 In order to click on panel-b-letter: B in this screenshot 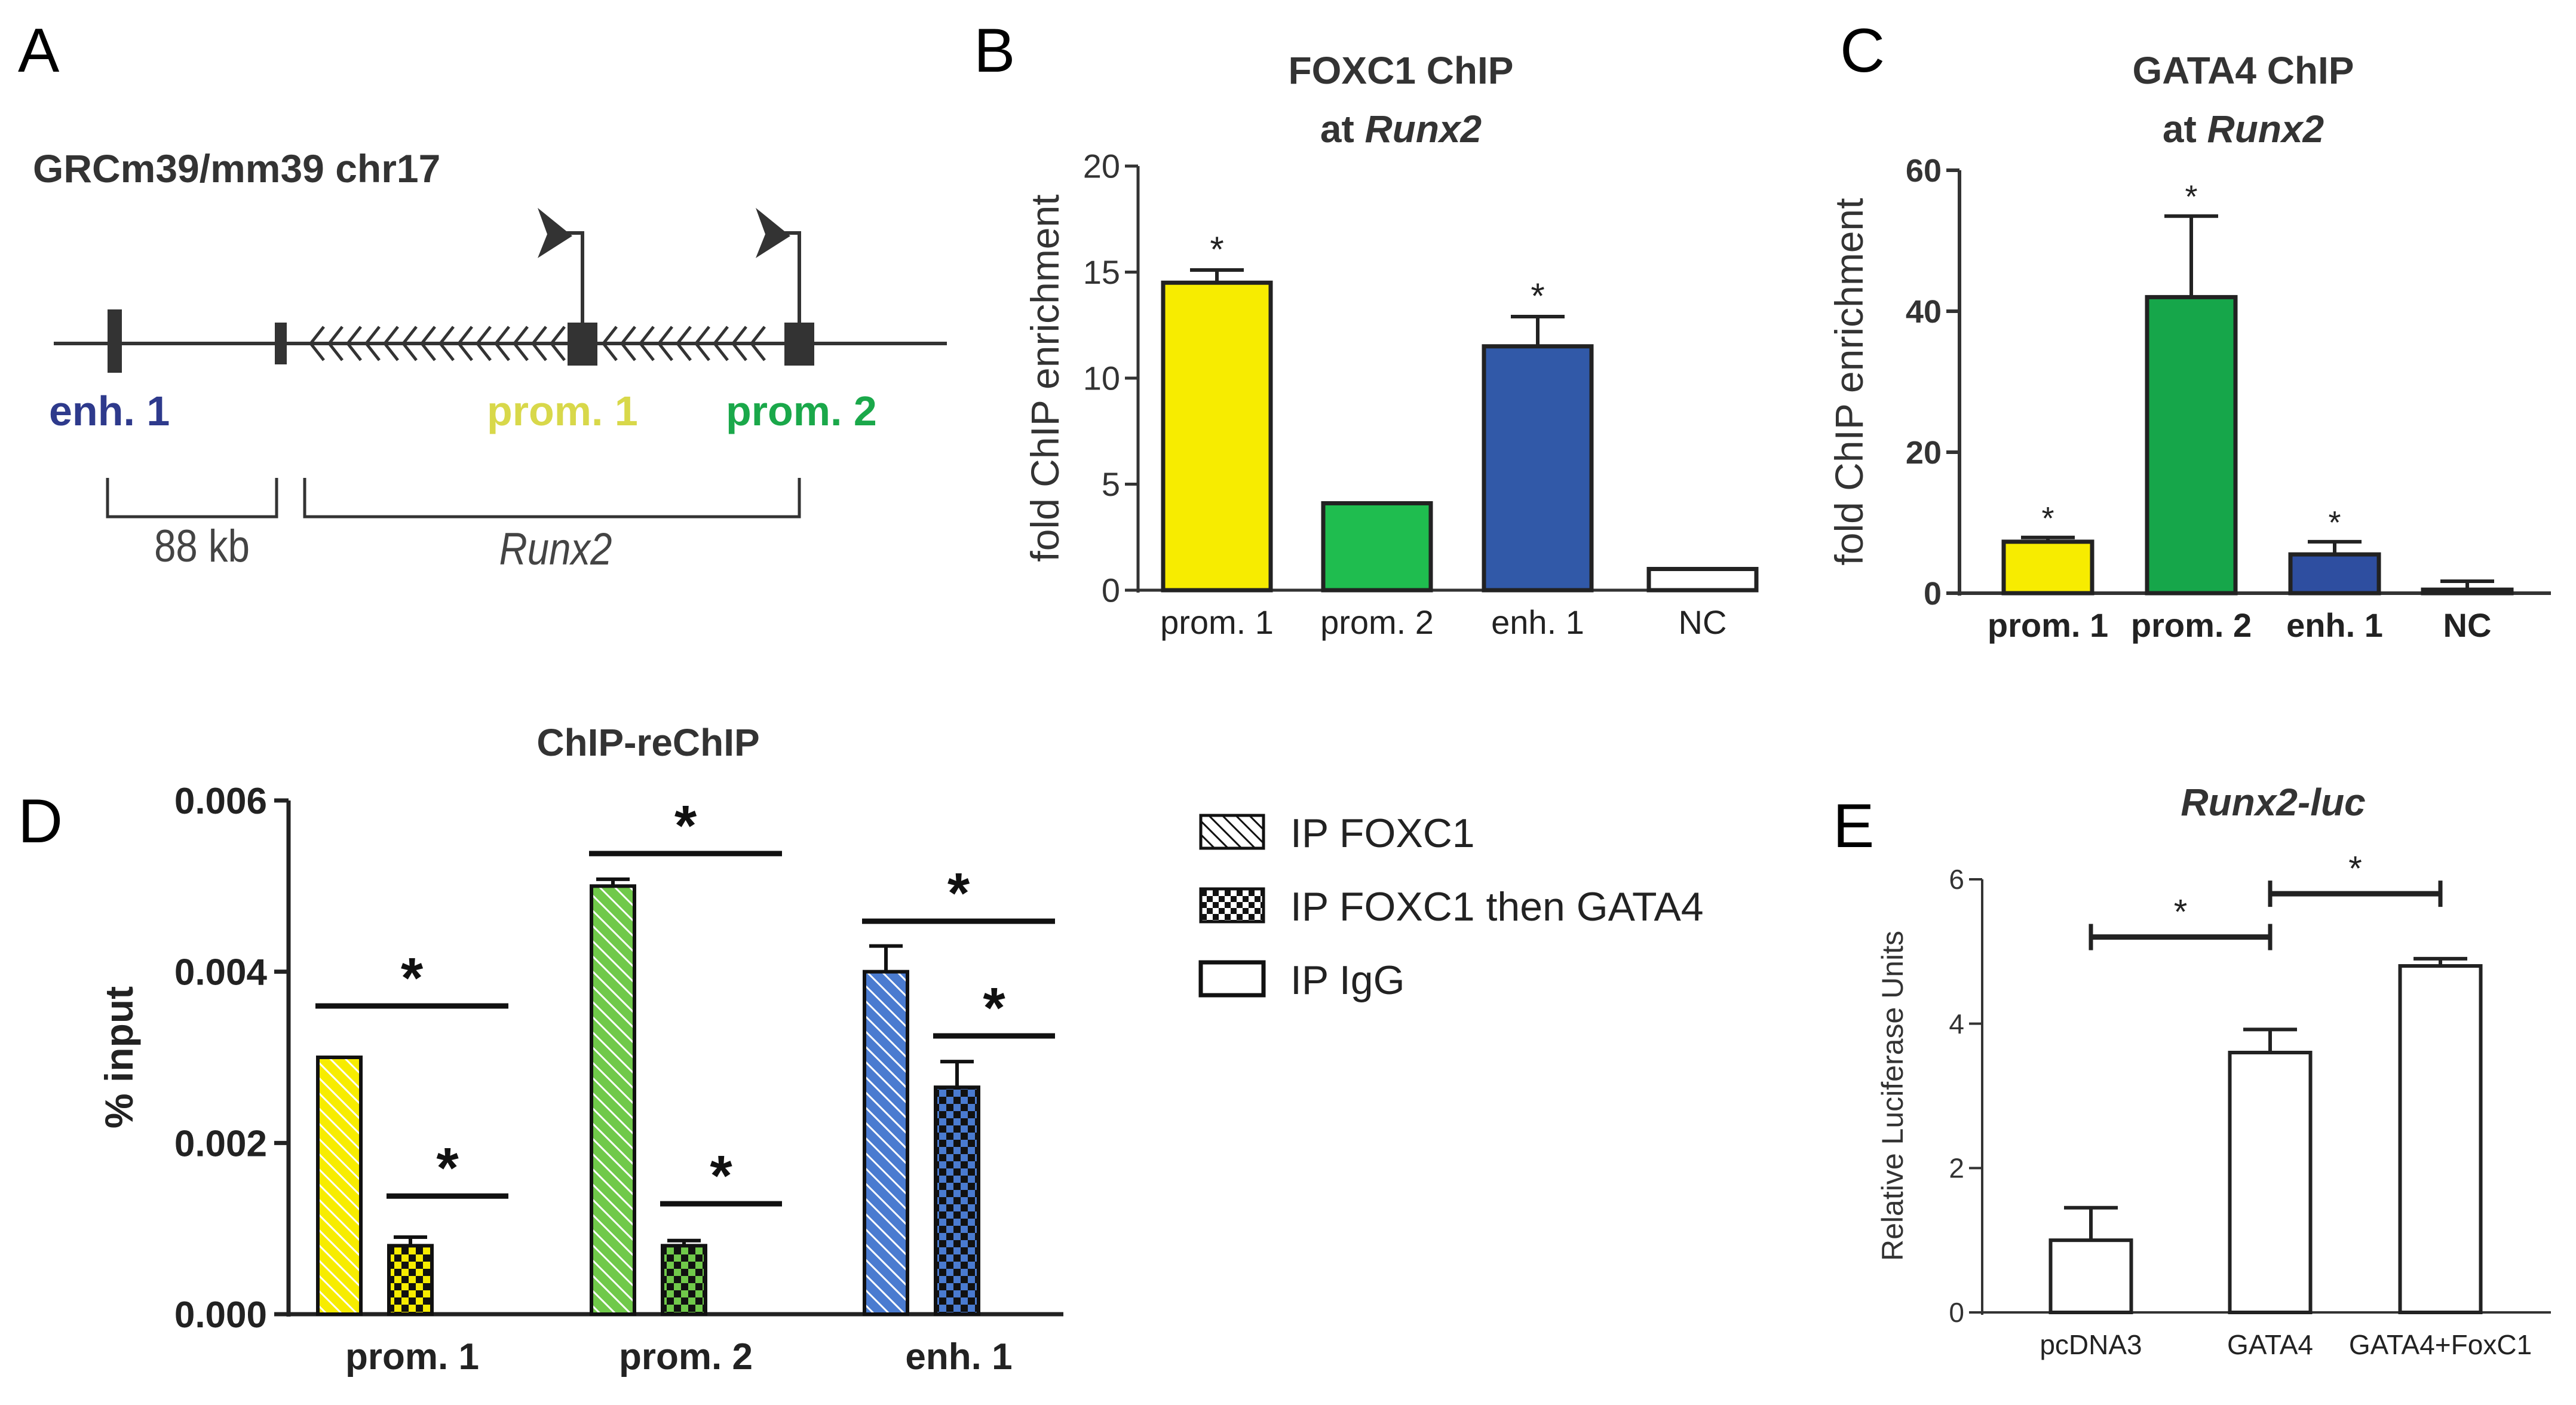, I will do `click(994, 50)`.